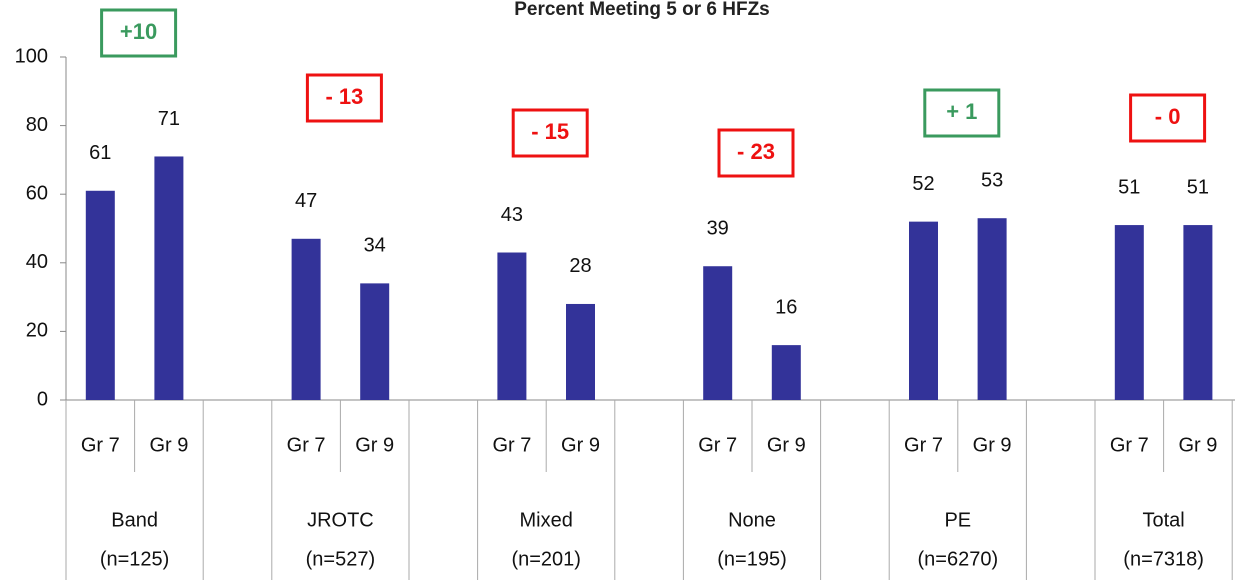  I want to click on y-tick-label: 40, so click(37, 262).